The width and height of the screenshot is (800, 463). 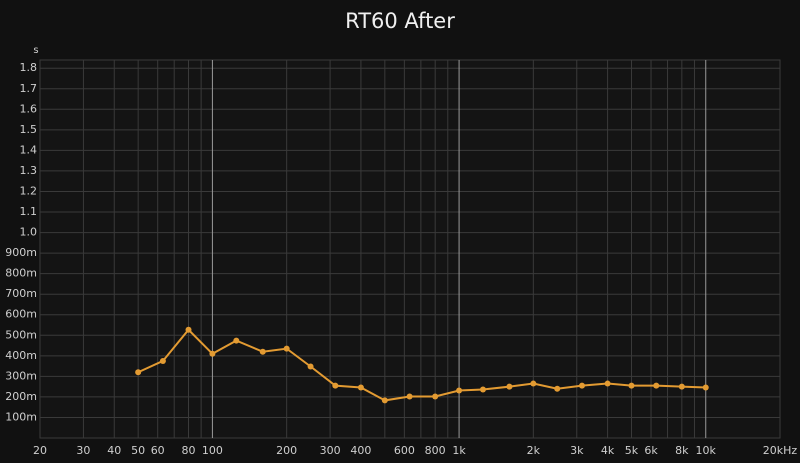 I want to click on y-tick-label: 900m, so click(x=21, y=252).